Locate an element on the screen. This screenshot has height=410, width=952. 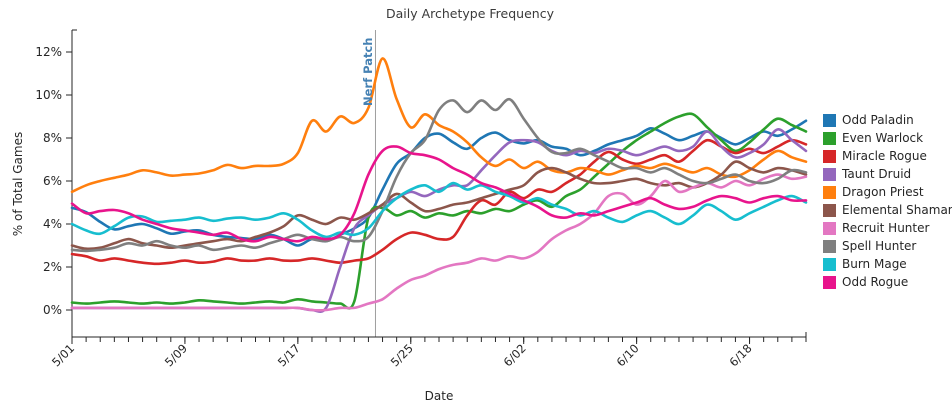
legend-label: Dragon Priest is located at coordinates (883, 192).